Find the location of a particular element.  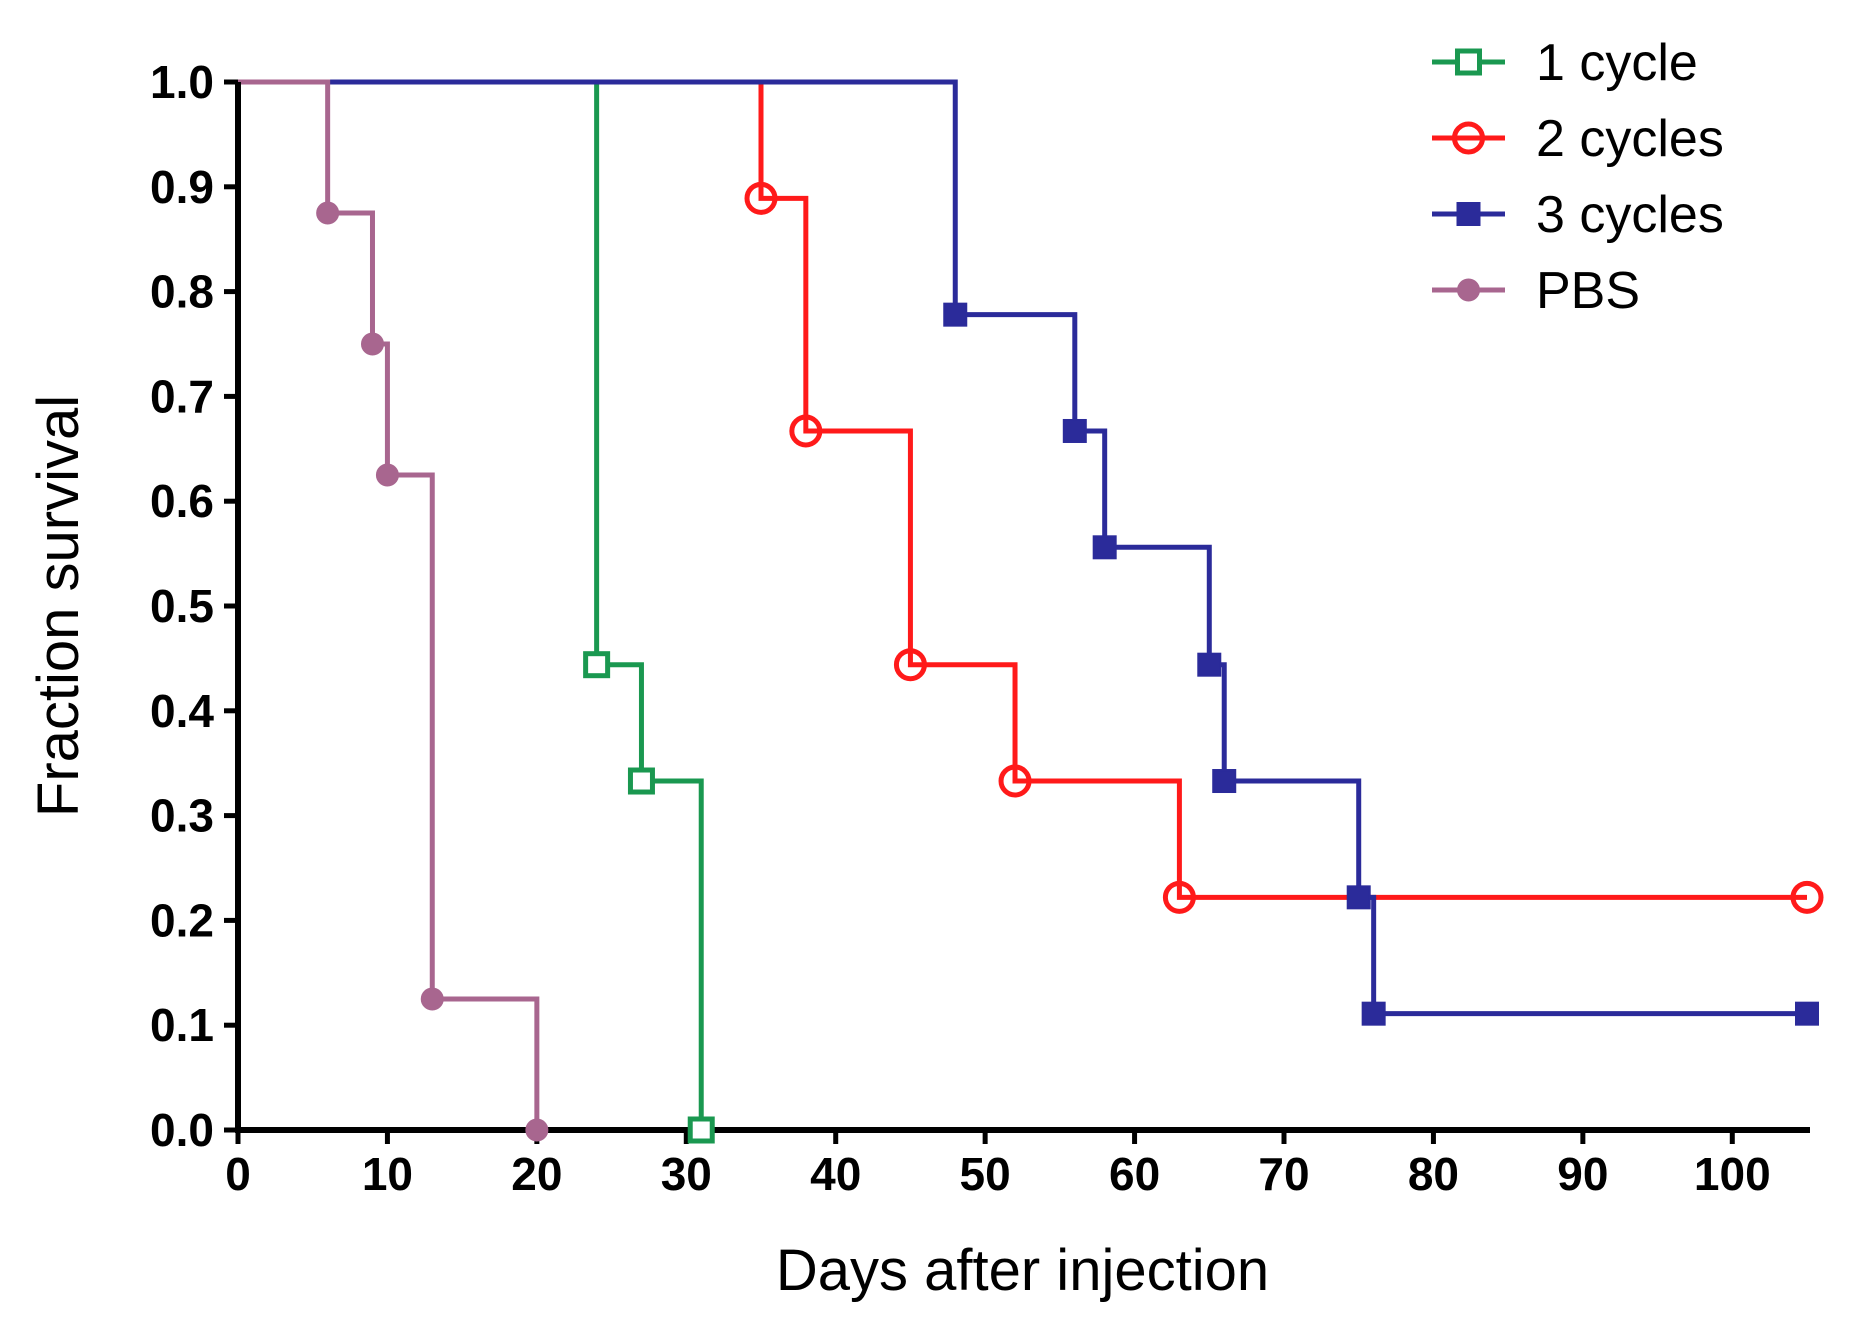

legend-marker-1-cycle is located at coordinates (1468, 62).